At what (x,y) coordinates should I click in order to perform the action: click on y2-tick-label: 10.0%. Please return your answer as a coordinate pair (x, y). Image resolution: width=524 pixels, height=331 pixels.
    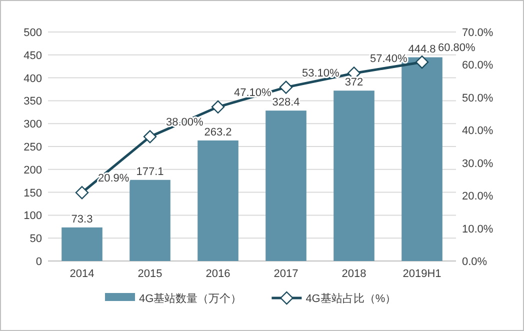
    Looking at the image, I should click on (478, 229).